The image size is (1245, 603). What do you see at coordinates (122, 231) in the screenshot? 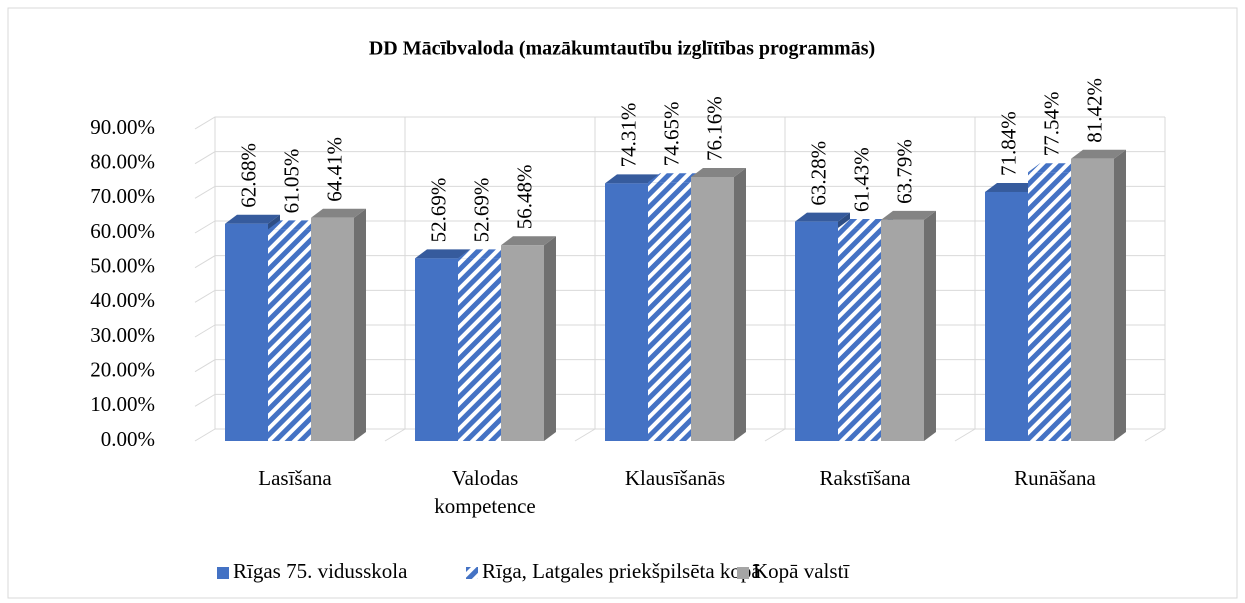
I see `y-tick-label: 60.00%` at bounding box center [122, 231].